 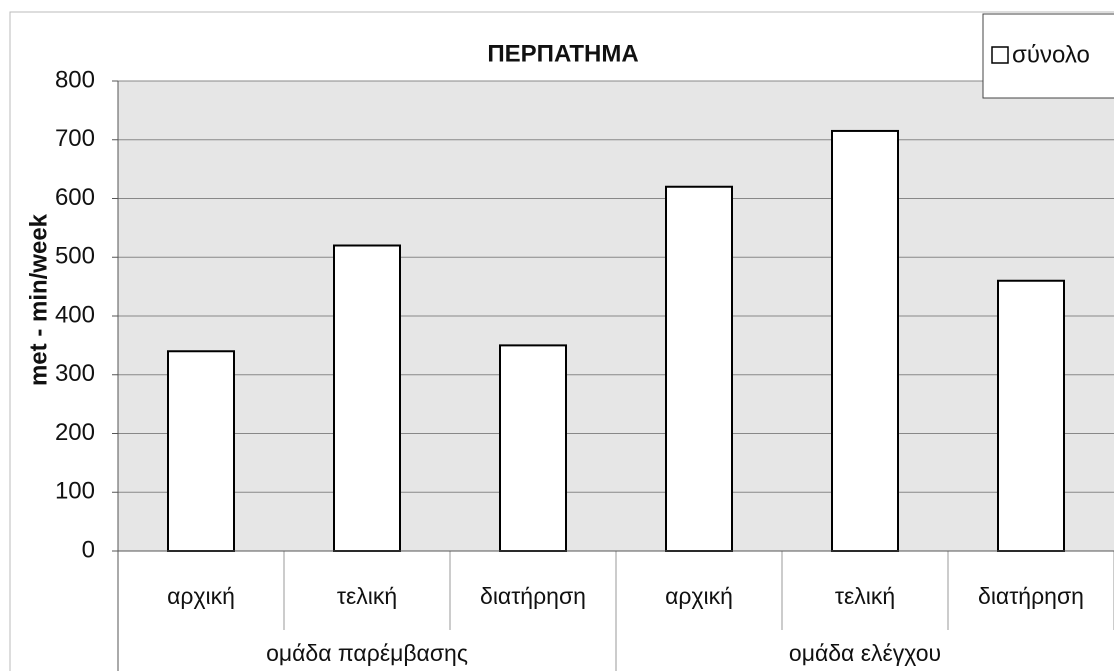 What do you see at coordinates (75, 314) in the screenshot?
I see `y-tick-label: 400` at bounding box center [75, 314].